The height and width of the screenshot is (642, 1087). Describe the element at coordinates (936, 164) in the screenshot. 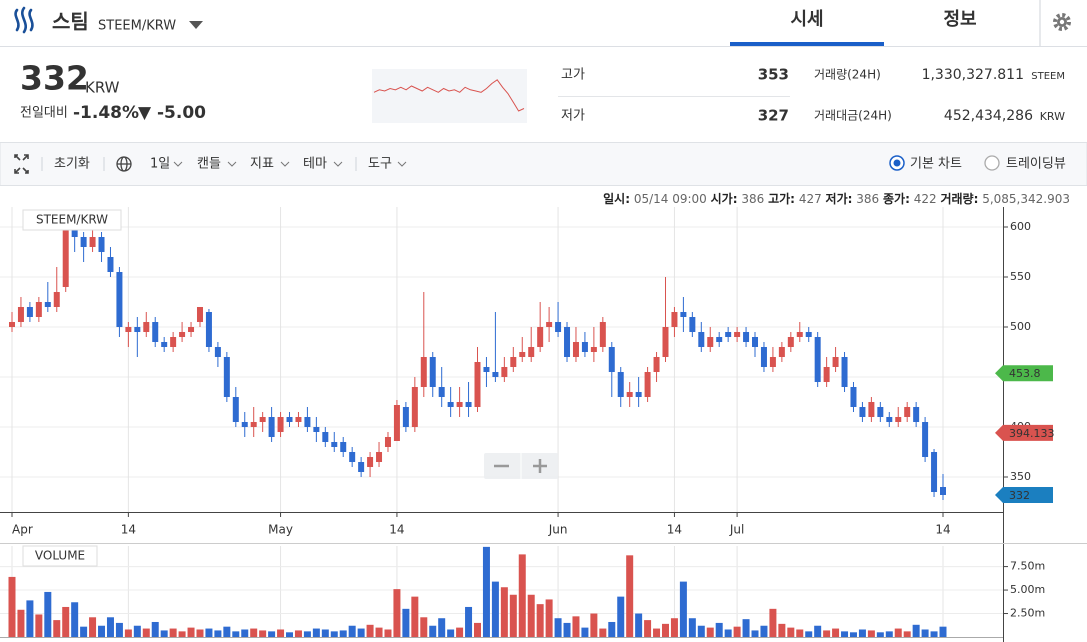

I see `chart-mode: 기본 차트` at that location.